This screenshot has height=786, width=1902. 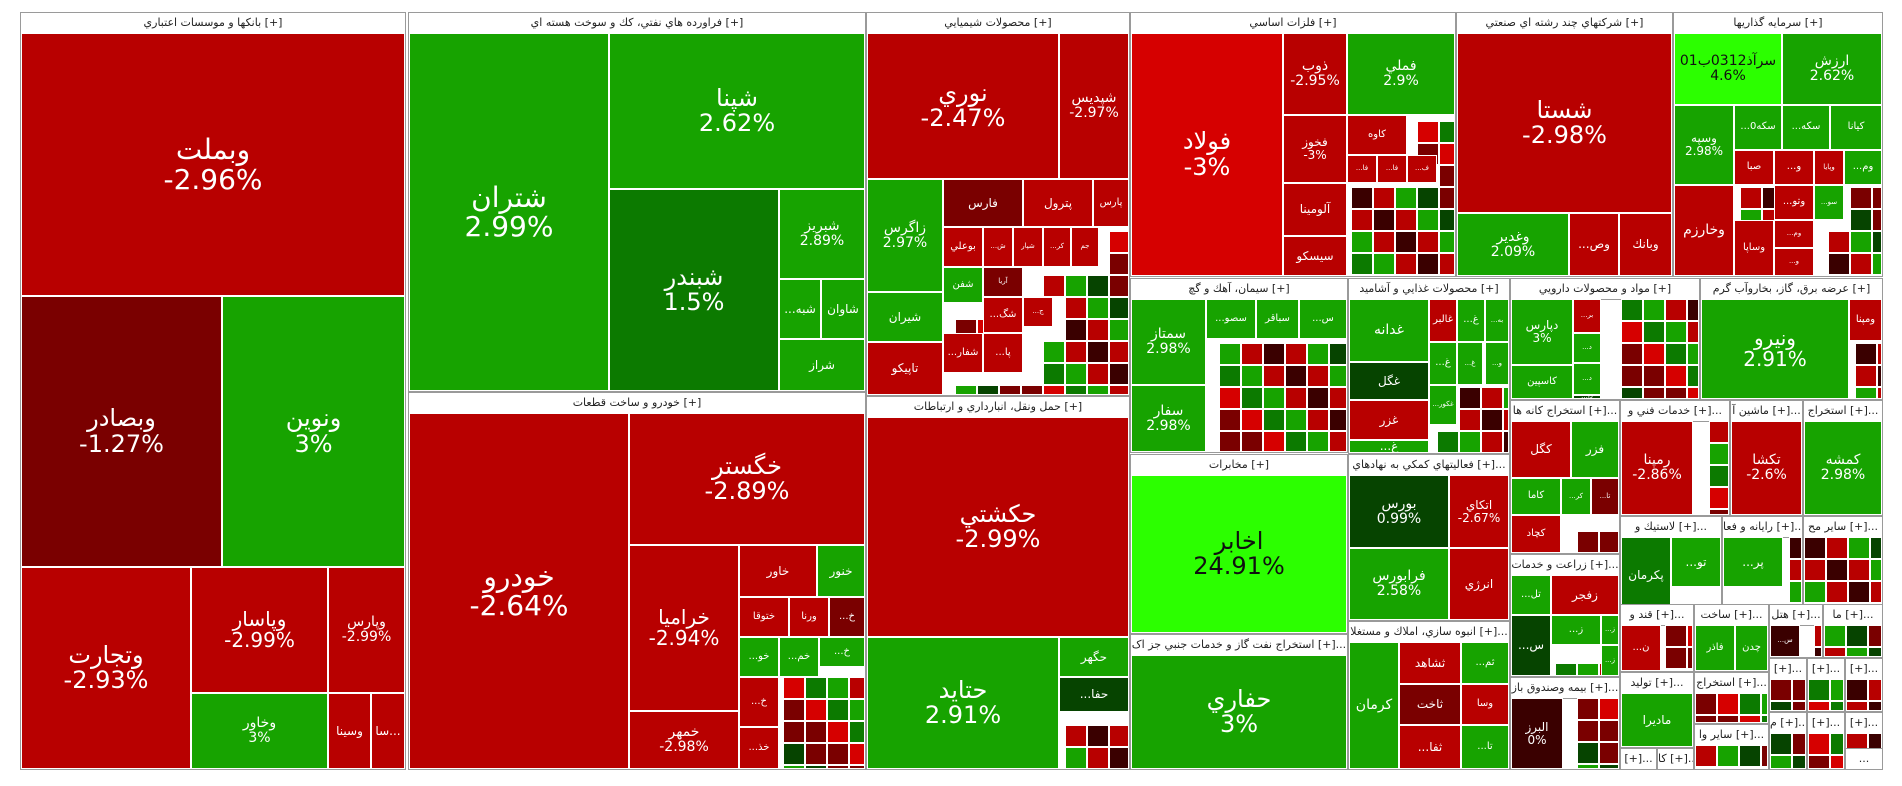 I want to click on stock-tile: شپنا 2.62%, so click(x=737, y=111).